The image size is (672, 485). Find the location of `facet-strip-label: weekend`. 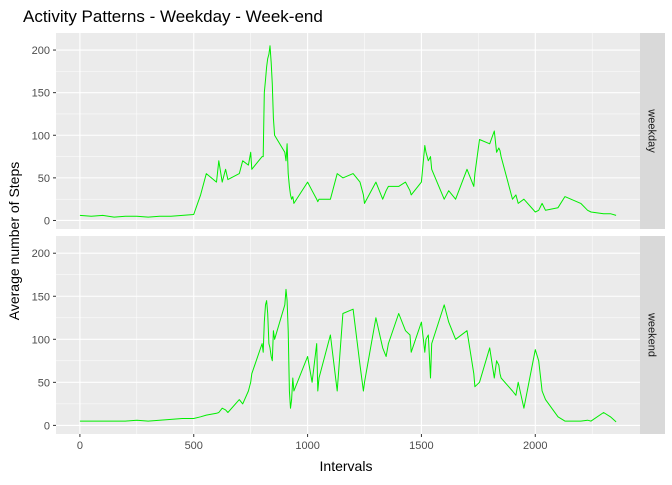

facet-strip-label: weekend is located at coordinates (652, 334).